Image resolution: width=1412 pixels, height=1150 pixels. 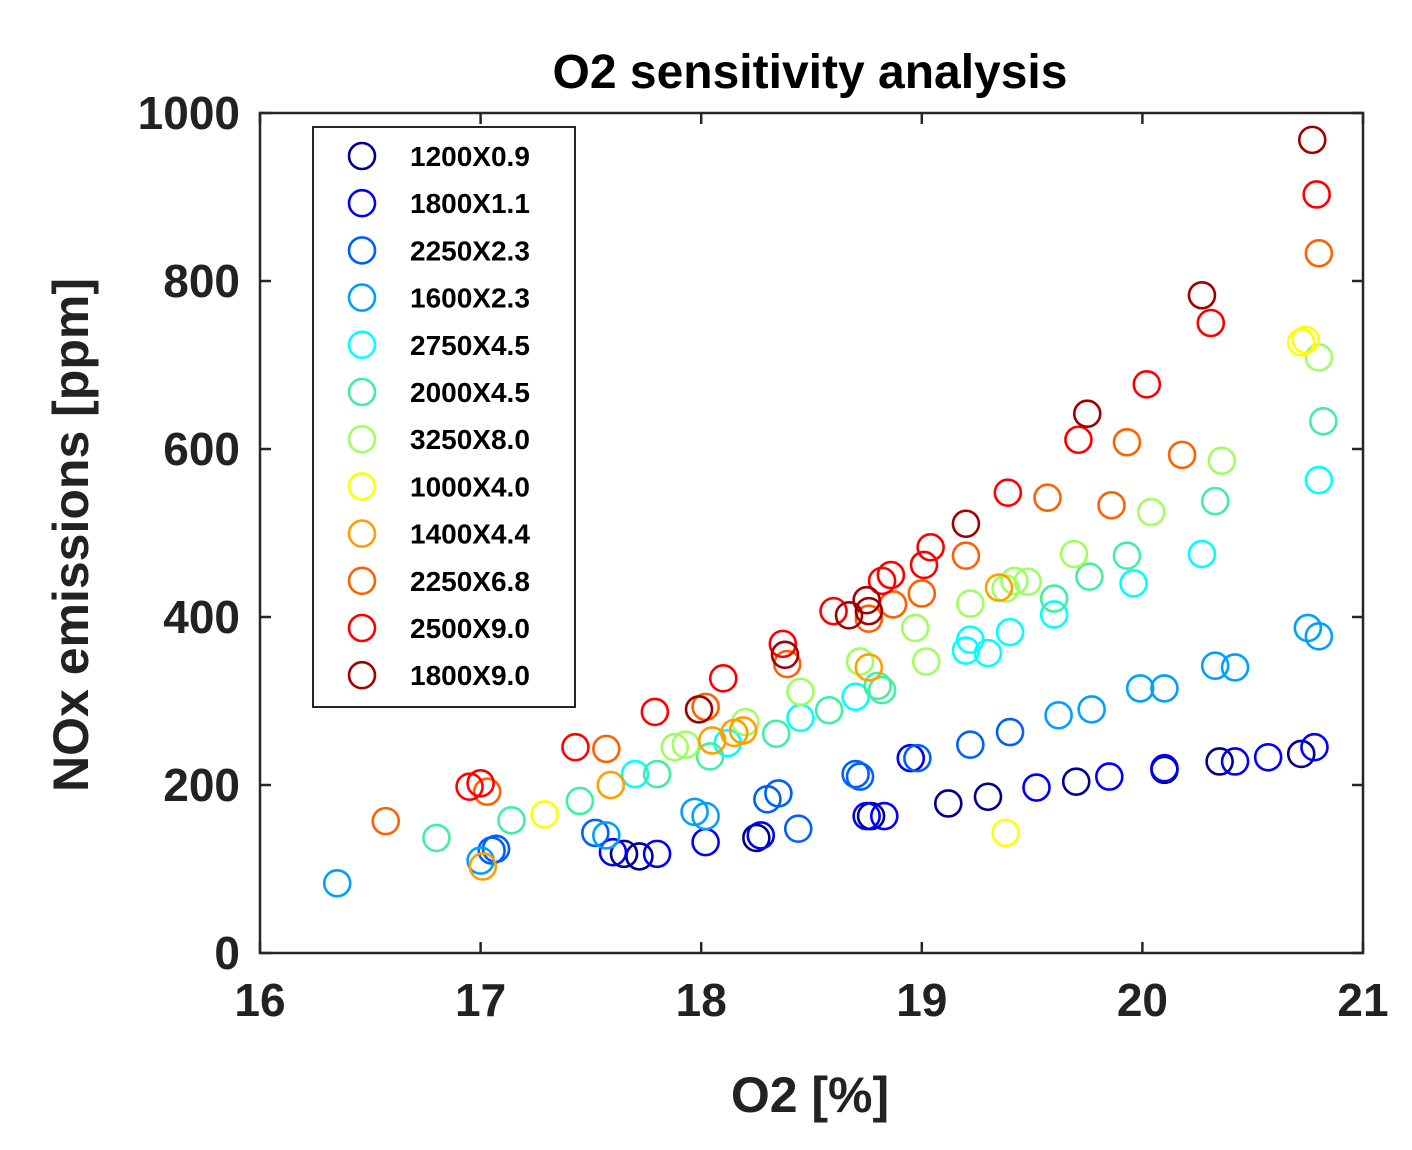 I want to click on legend-item: 1600X2.3, so click(x=438, y=298).